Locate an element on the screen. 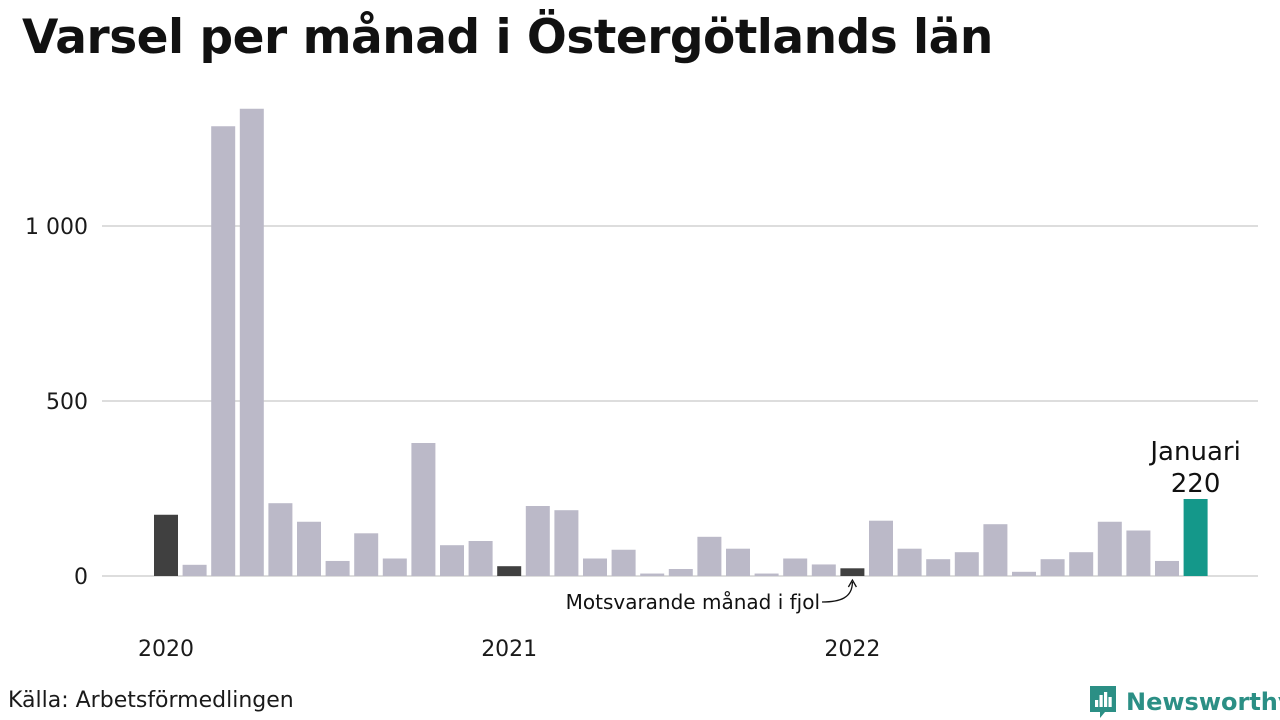 This screenshot has height=720, width=1280. x-tick-label: 2022 is located at coordinates (852, 649).